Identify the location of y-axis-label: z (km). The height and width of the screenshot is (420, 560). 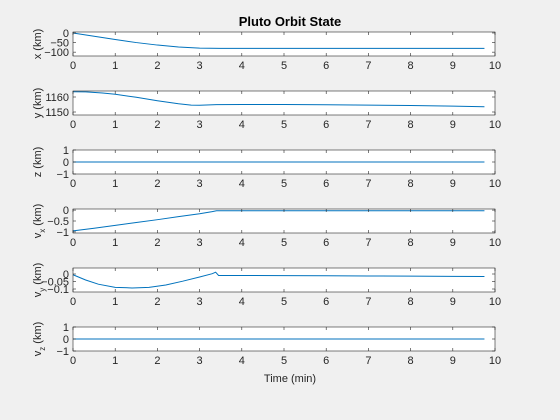
(38, 162).